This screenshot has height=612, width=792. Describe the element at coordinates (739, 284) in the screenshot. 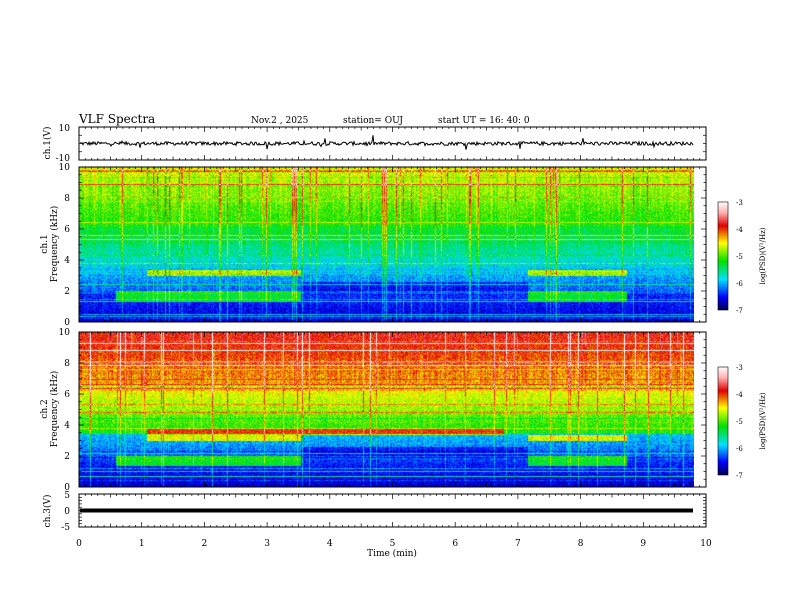

I see `ch1-cb-tick-m6: -6` at that location.